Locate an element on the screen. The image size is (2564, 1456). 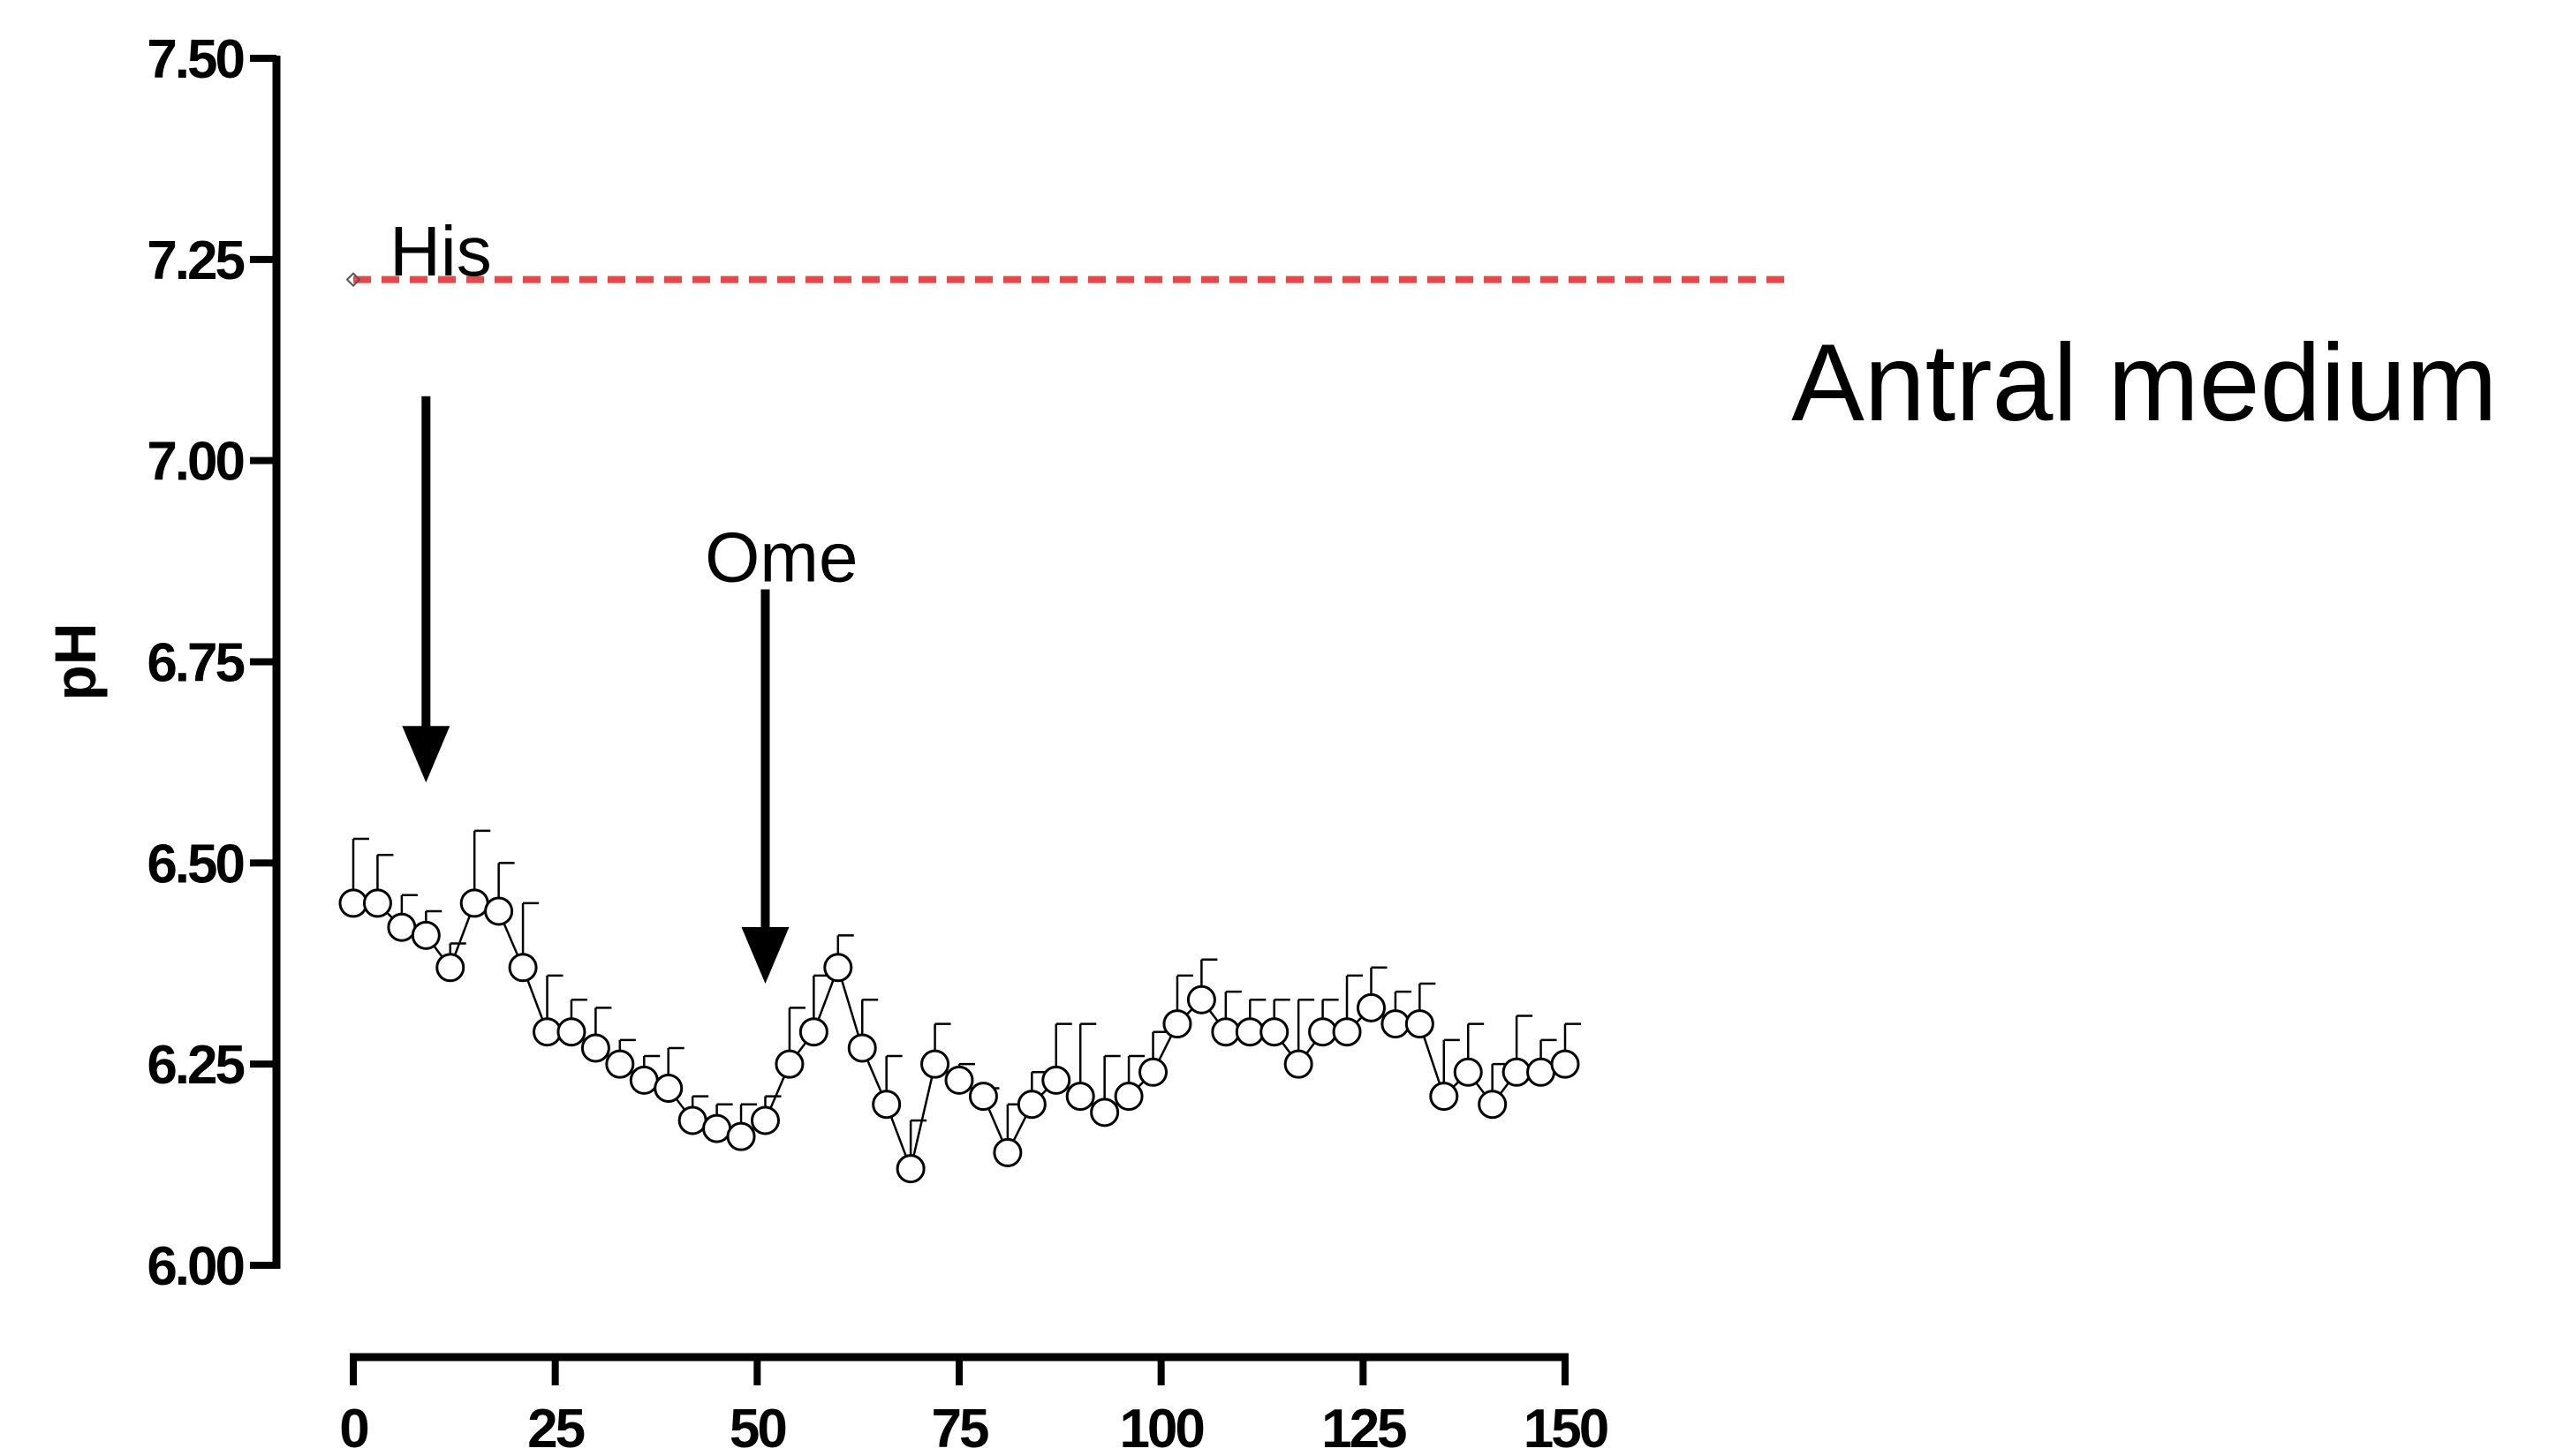
x-tick-label: 100 is located at coordinates (1161, 1427).